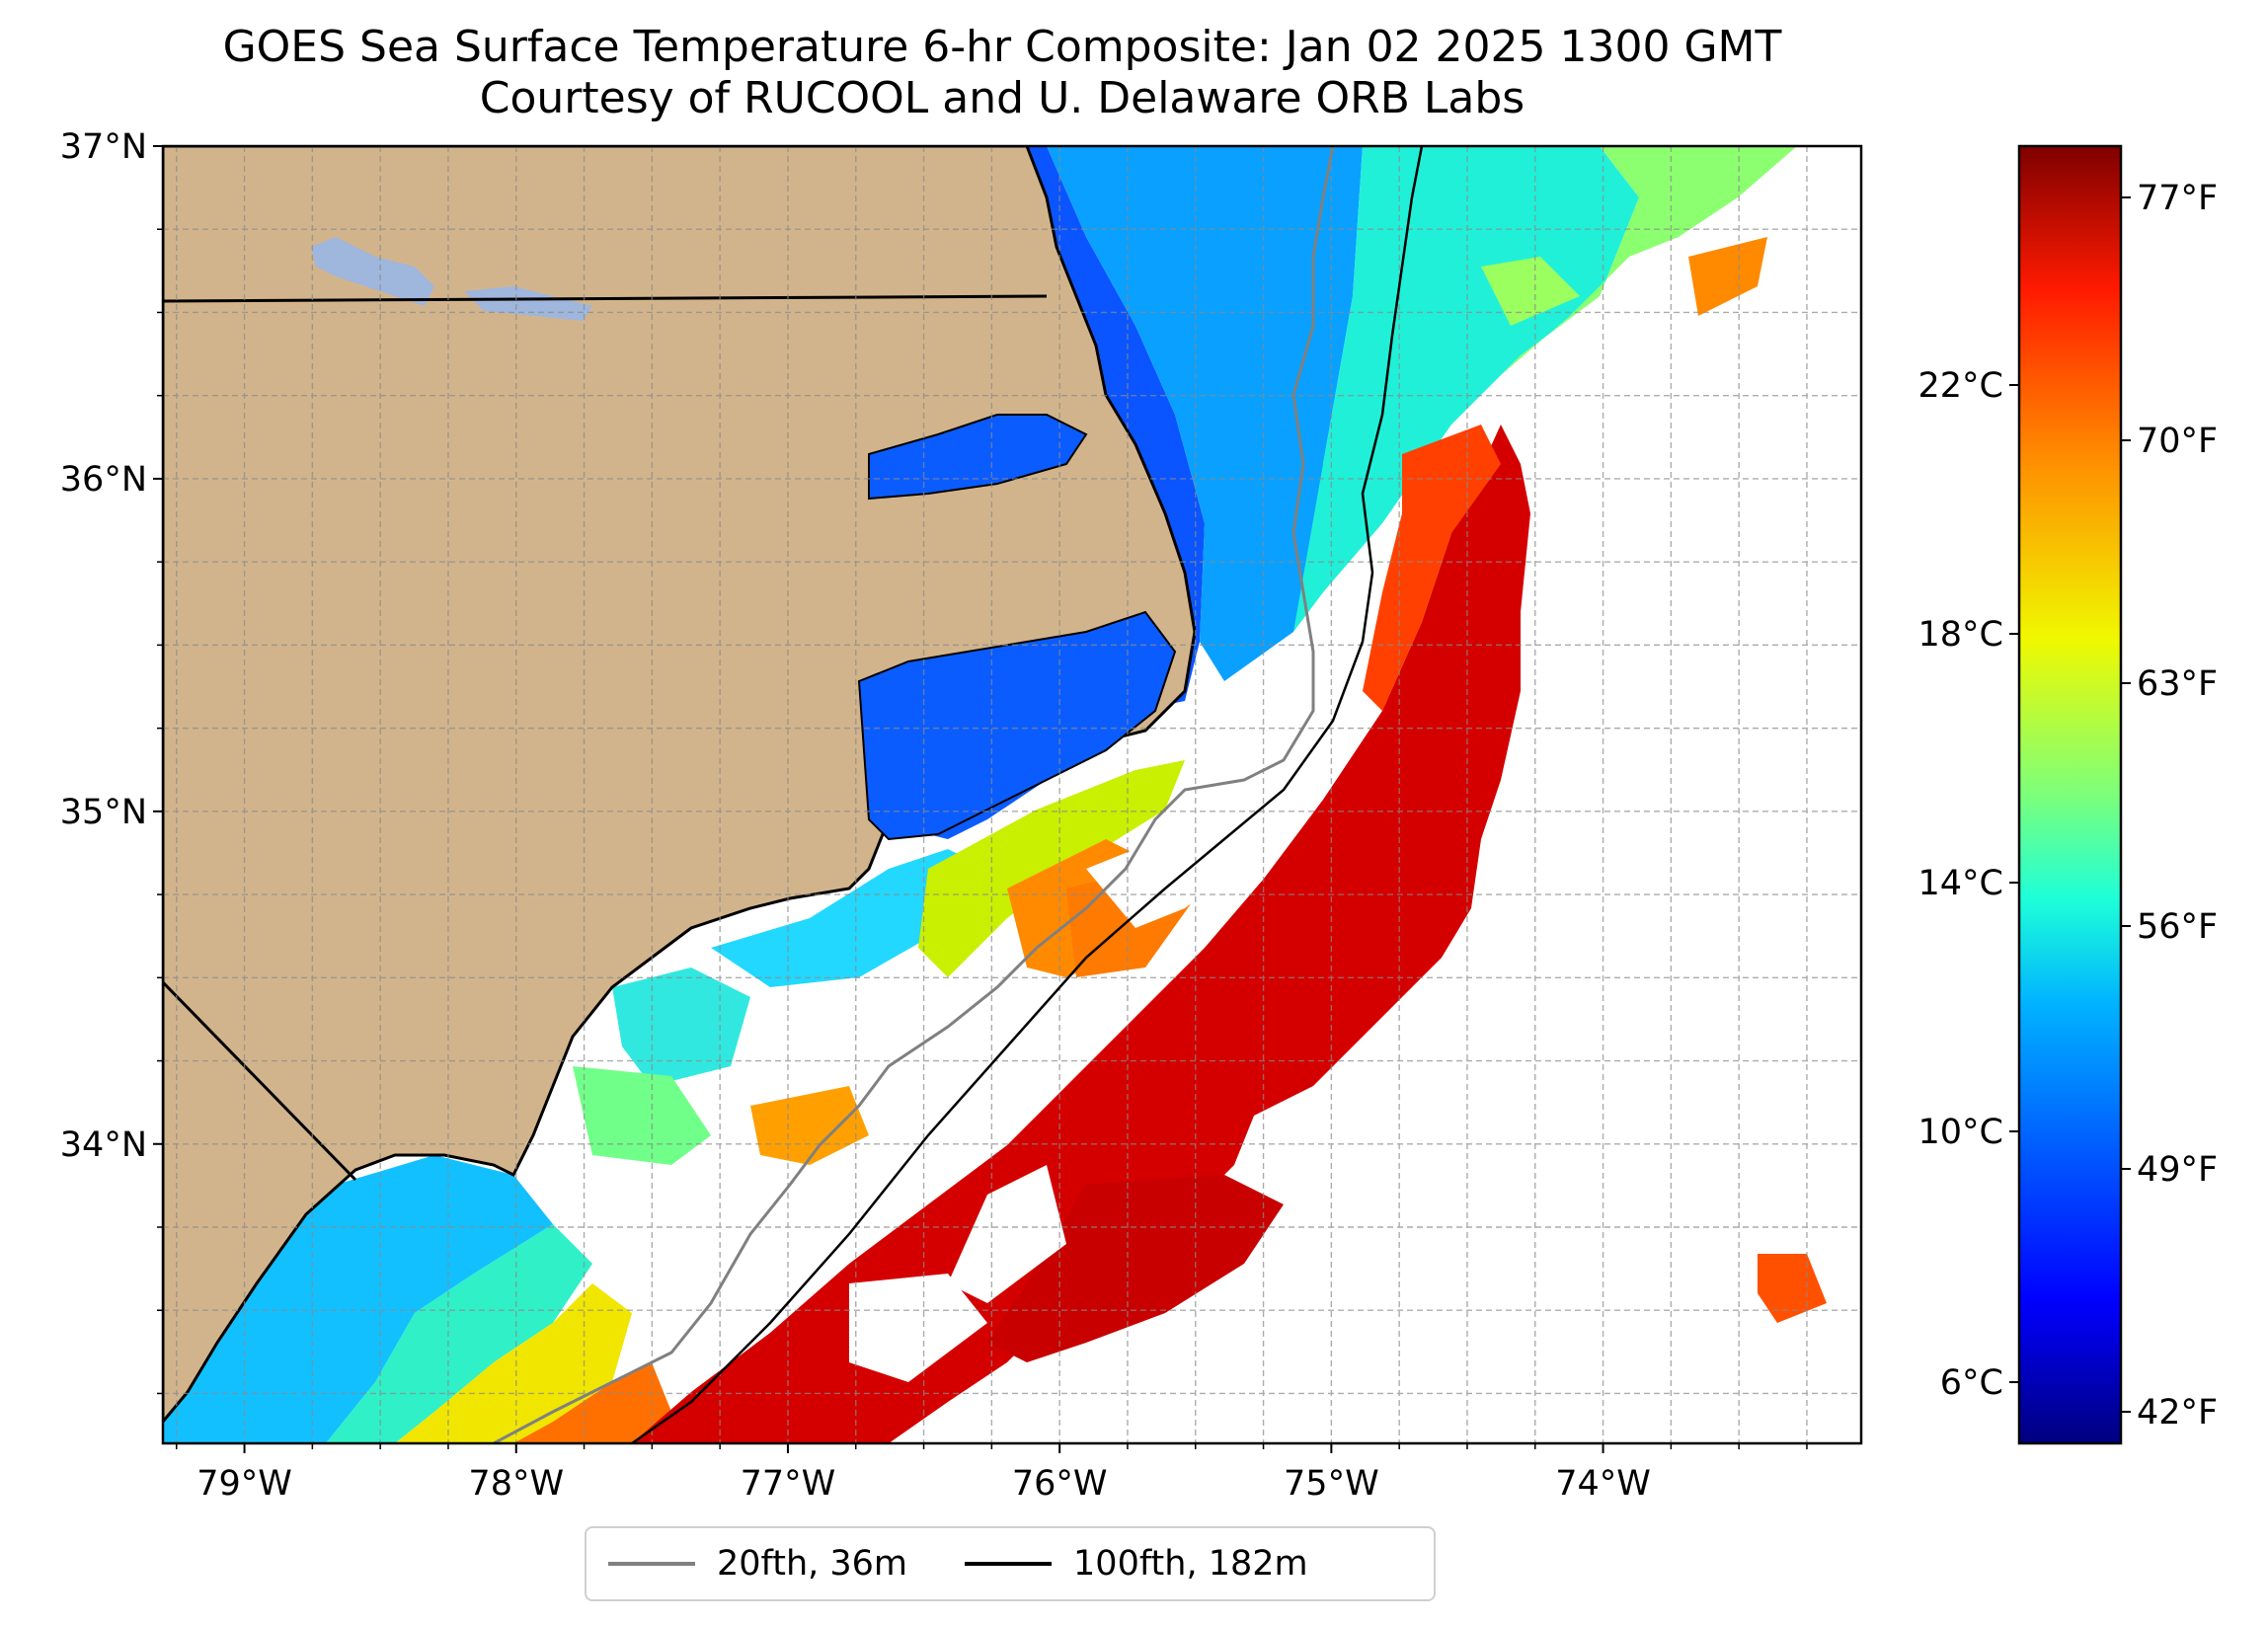  Describe the element at coordinates (788, 1484) in the screenshot. I see `lon-tick-label: 77°W` at that location.